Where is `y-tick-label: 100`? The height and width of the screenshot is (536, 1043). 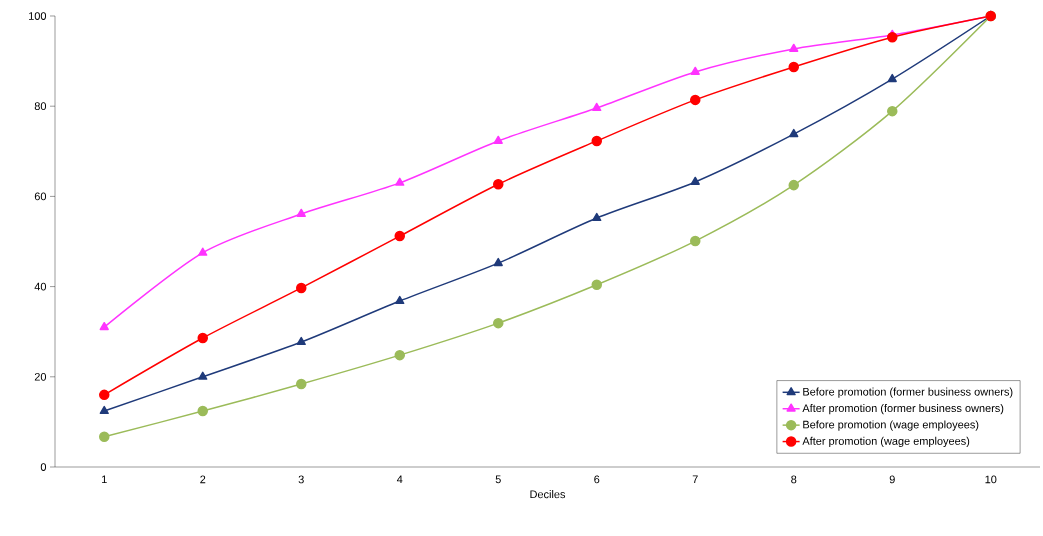
y-tick-label: 100 is located at coordinates (38, 16).